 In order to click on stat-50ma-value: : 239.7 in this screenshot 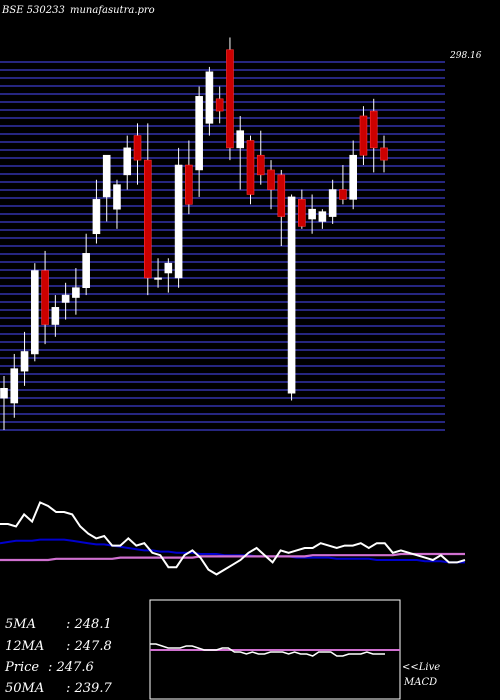, I will do `click(89, 688)`.